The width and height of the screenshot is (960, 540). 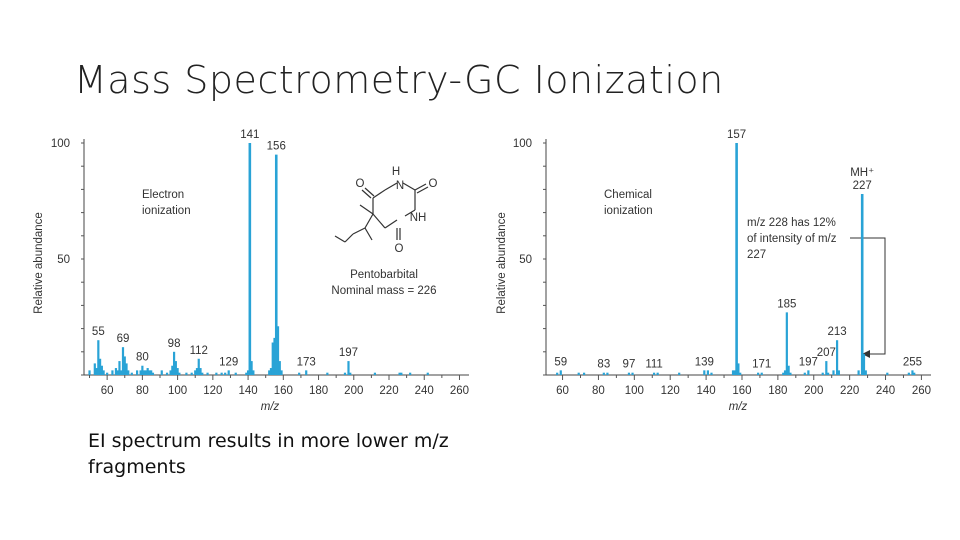 What do you see at coordinates (629, 365) in the screenshot?
I see `ci-peak-label-97: 97` at bounding box center [629, 365].